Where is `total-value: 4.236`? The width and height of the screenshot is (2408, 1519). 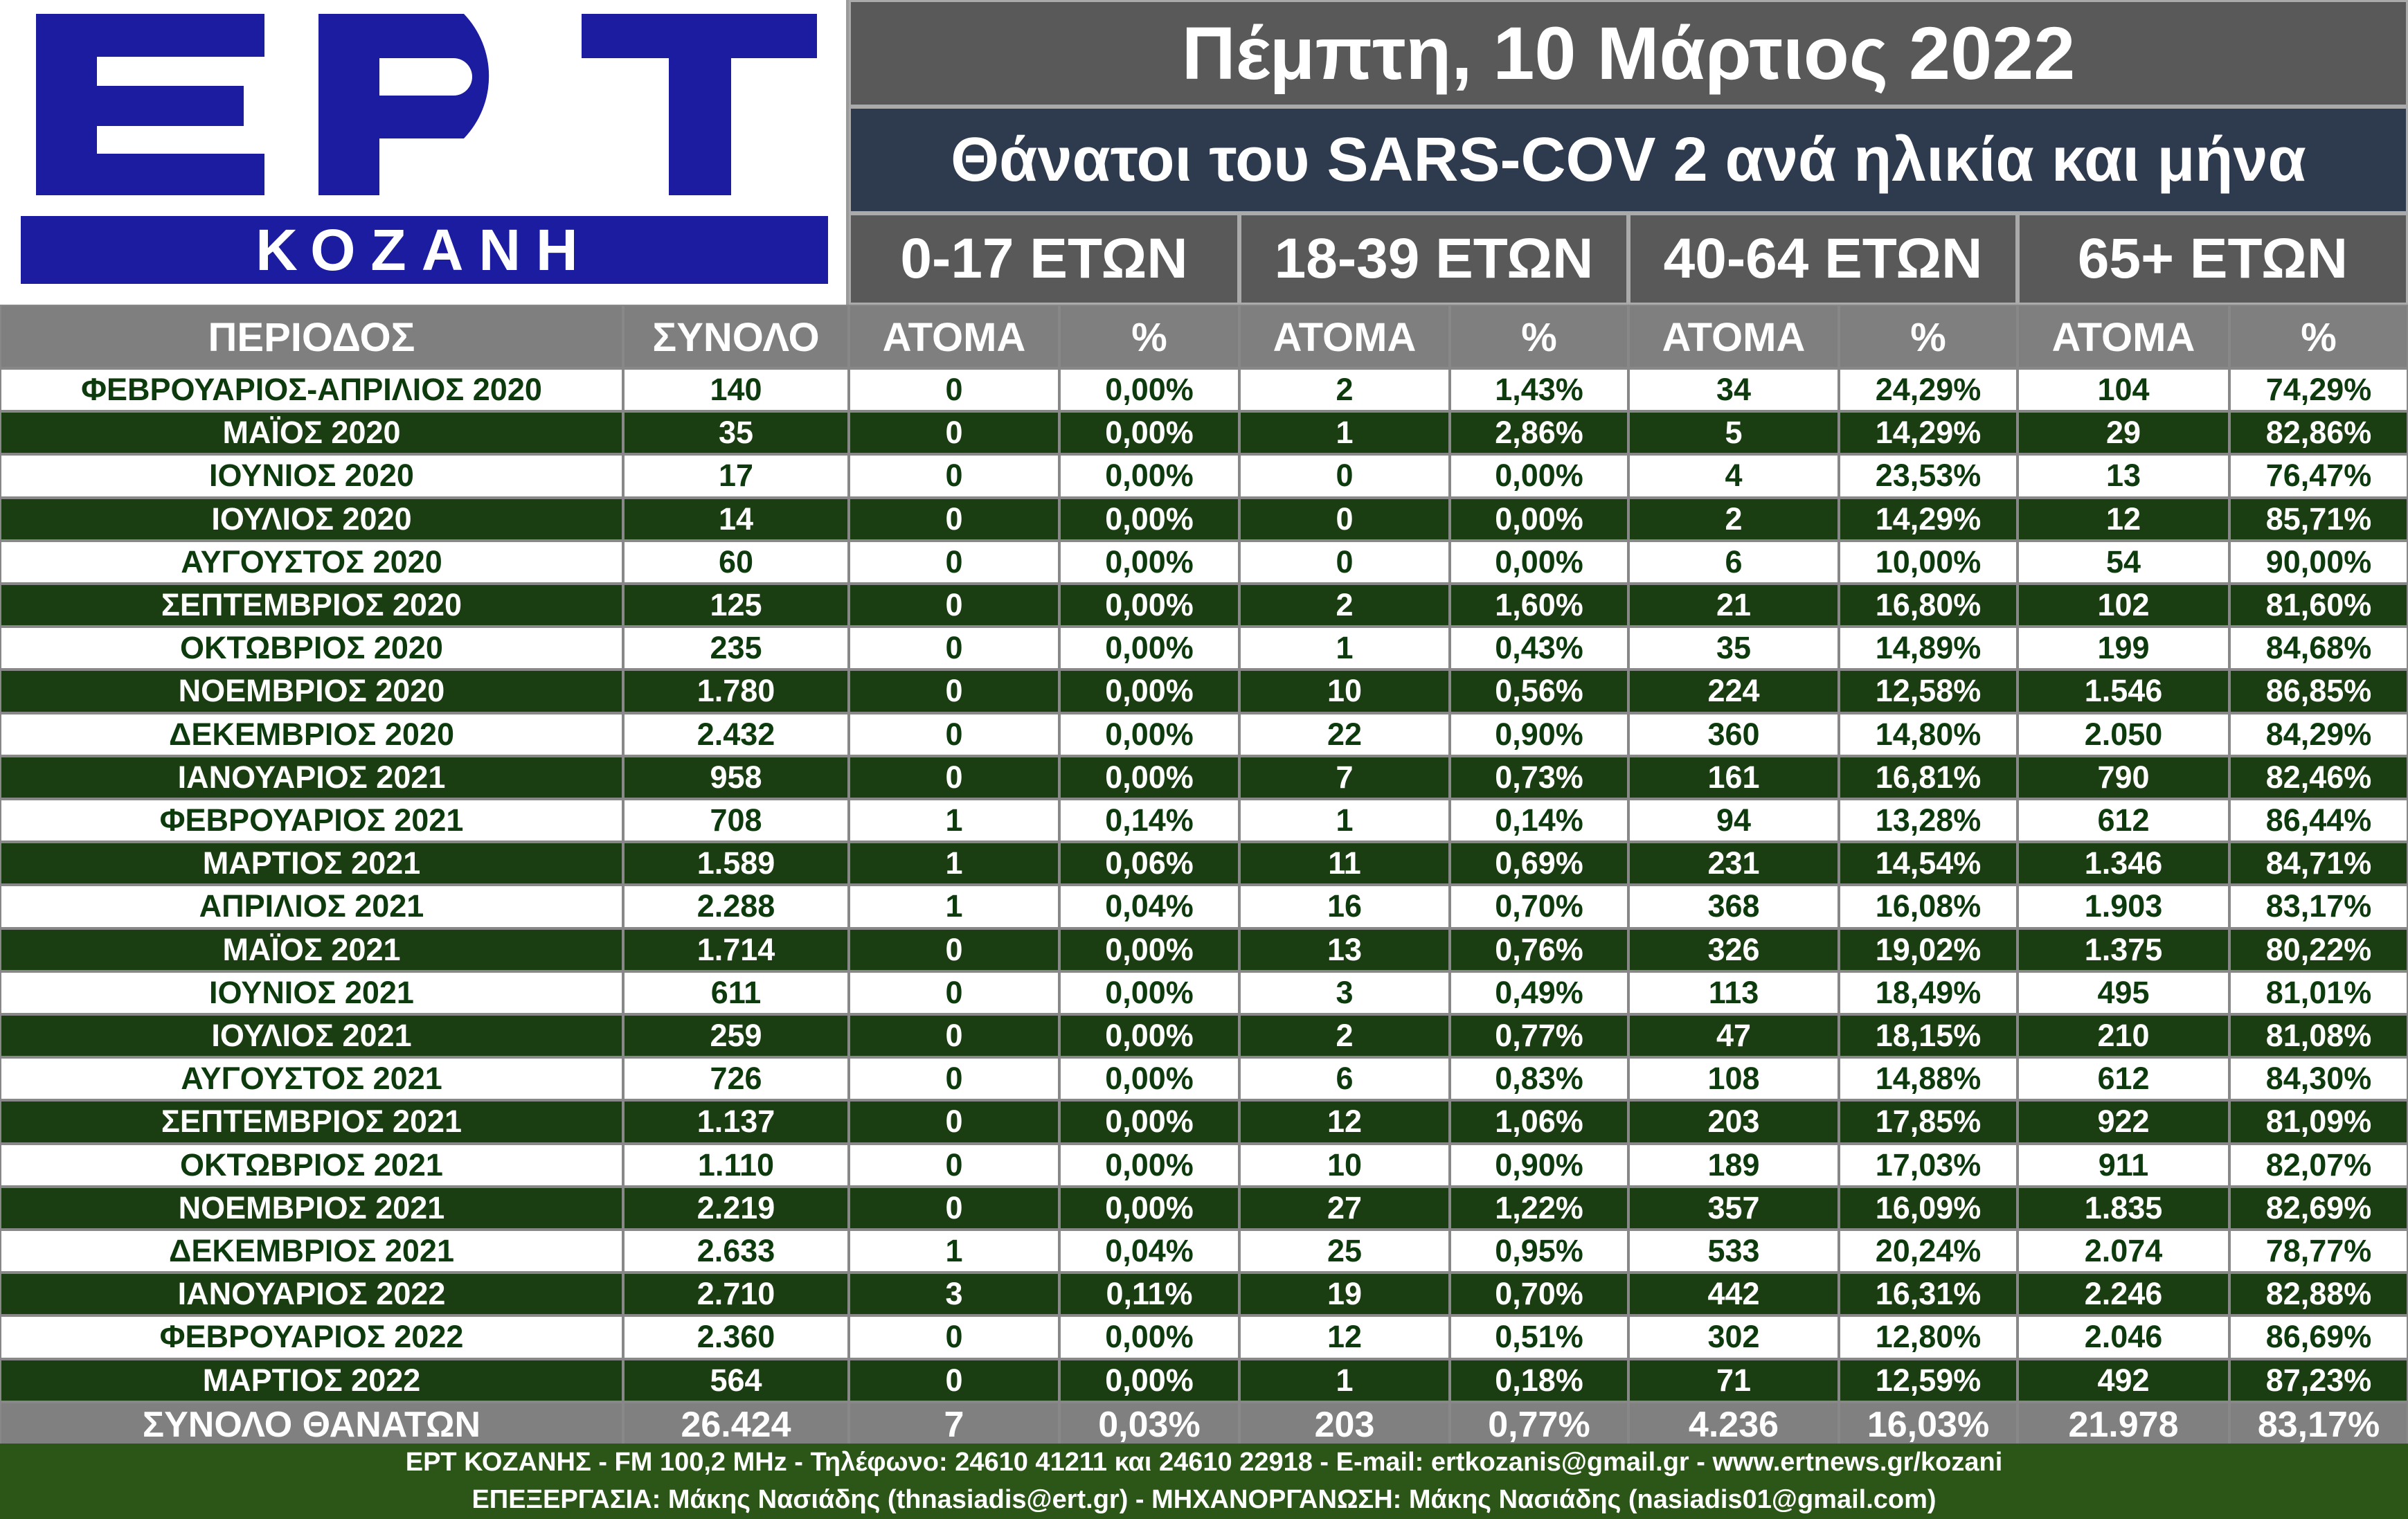
total-value: 4.236 is located at coordinates (1733, 1423).